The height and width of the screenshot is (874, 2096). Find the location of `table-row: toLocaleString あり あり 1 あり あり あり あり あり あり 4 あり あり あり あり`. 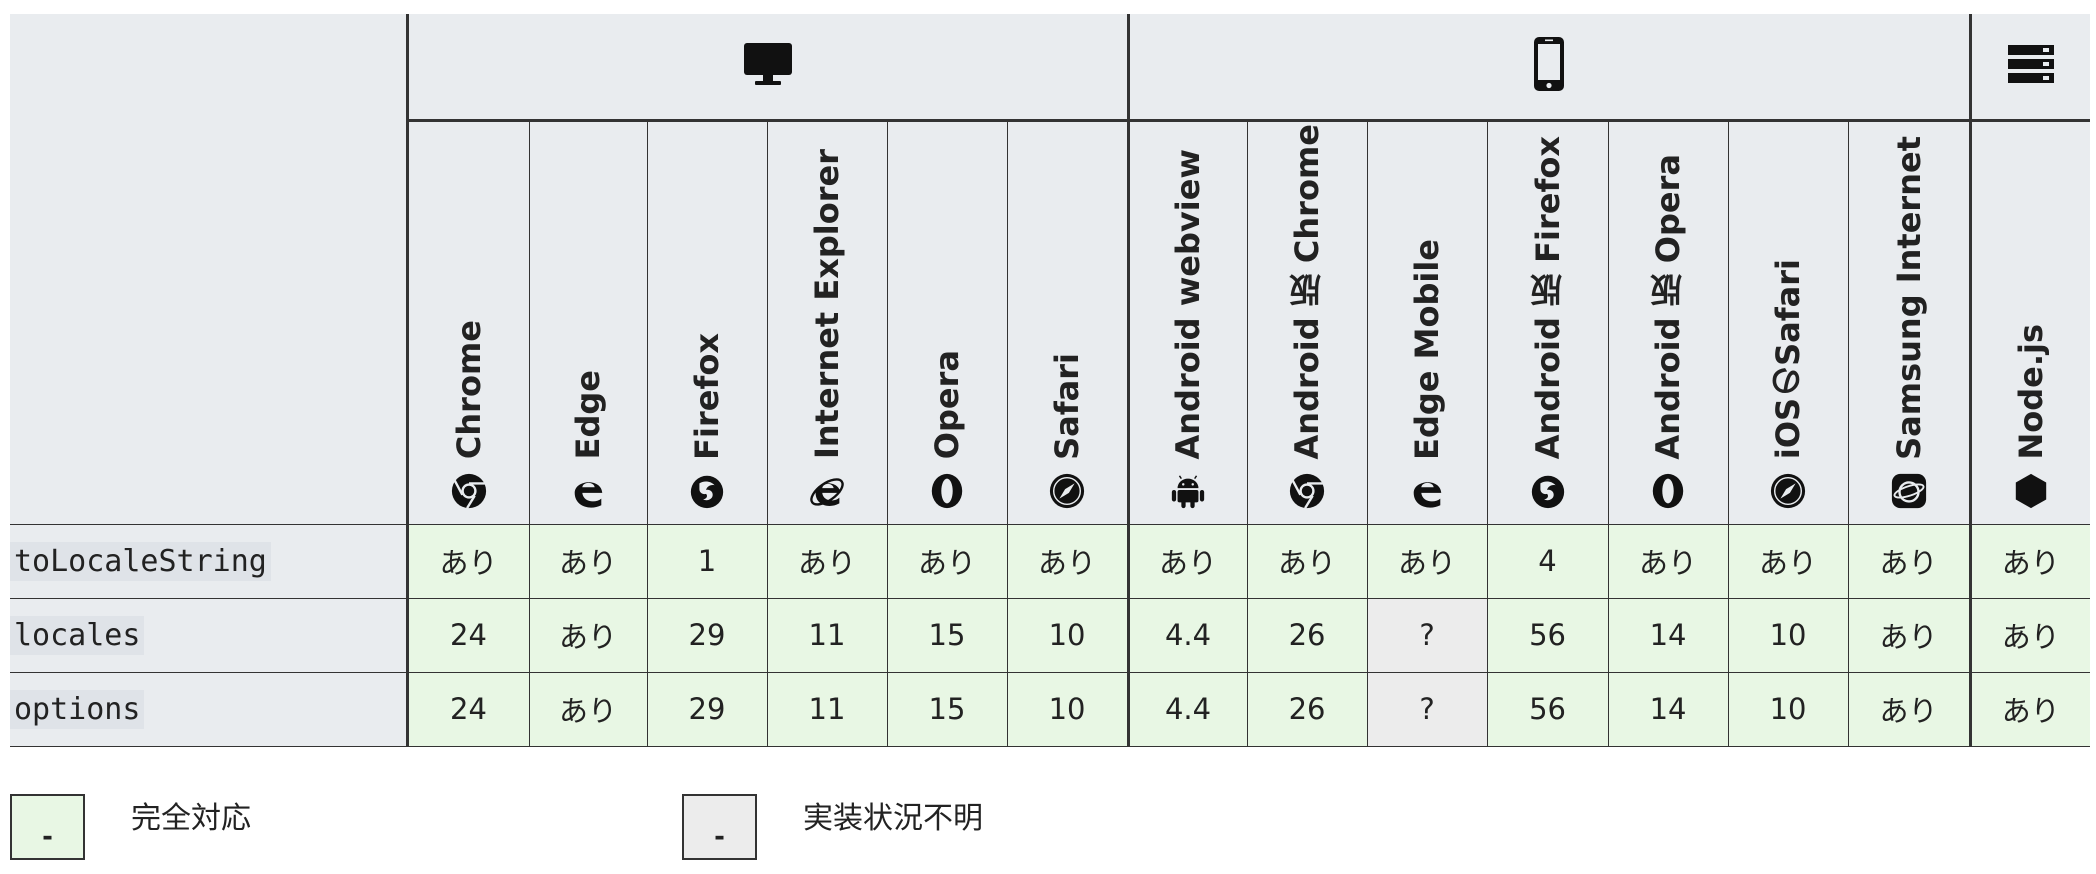

table-row: toLocaleString あり あり 1 あり あり あり あり あり あり 4 あり あり あり あり is located at coordinates (1050, 561).